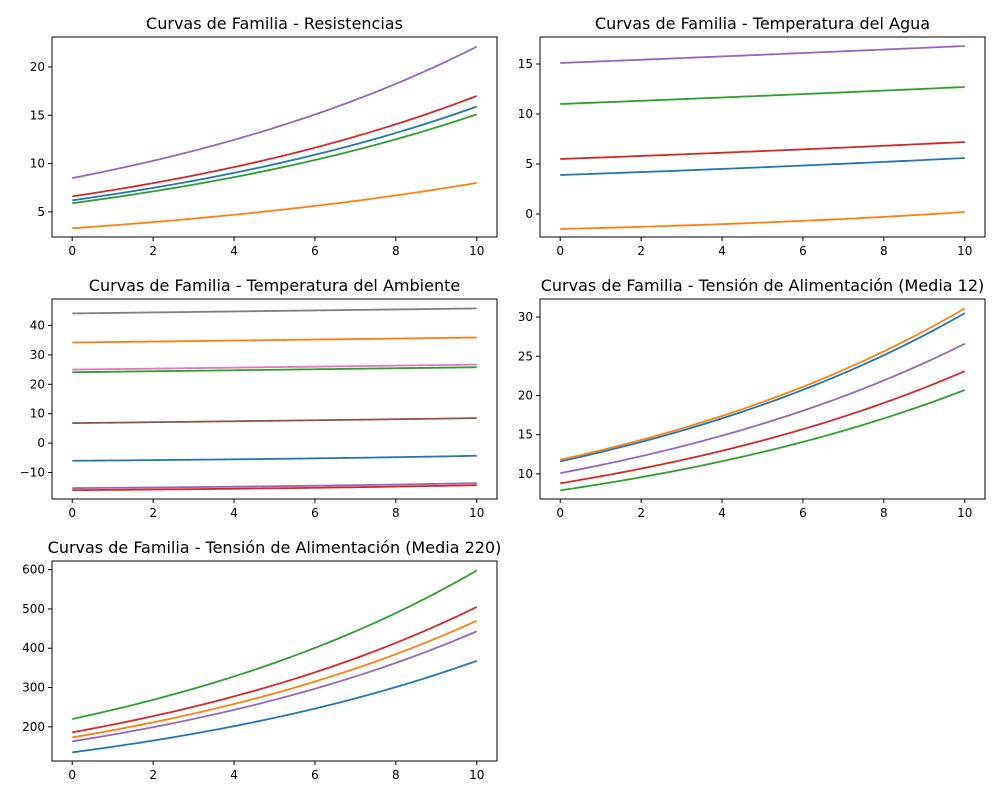 The image size is (1000, 800). Describe the element at coordinates (274, 23) in the screenshot. I see `chart-title: Curvas de Familia - Resistencias` at that location.